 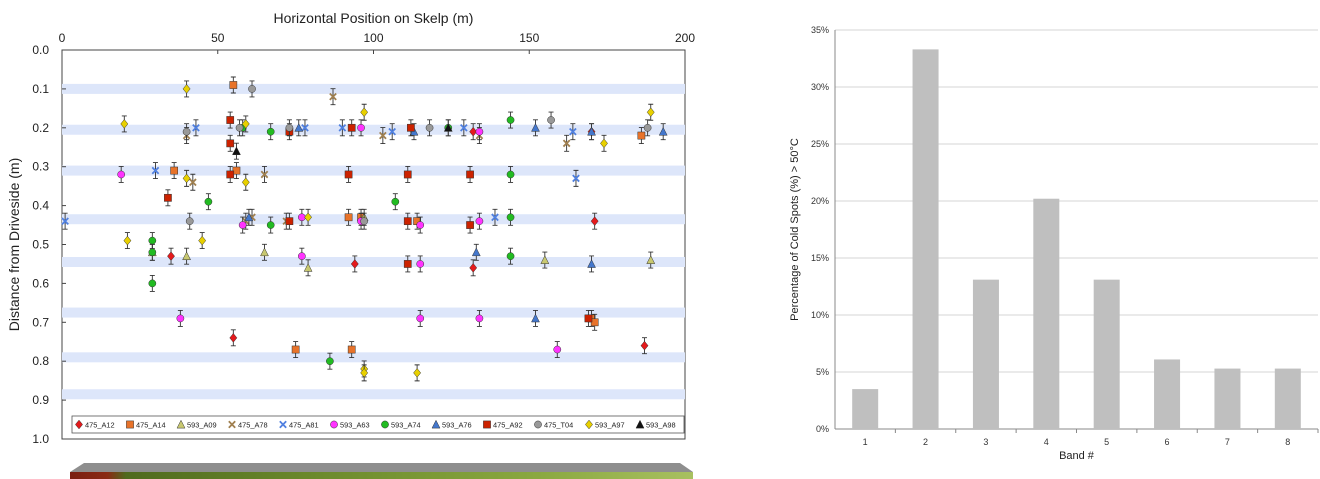 I want to click on legend-label: 475_A12, so click(x=100, y=425).